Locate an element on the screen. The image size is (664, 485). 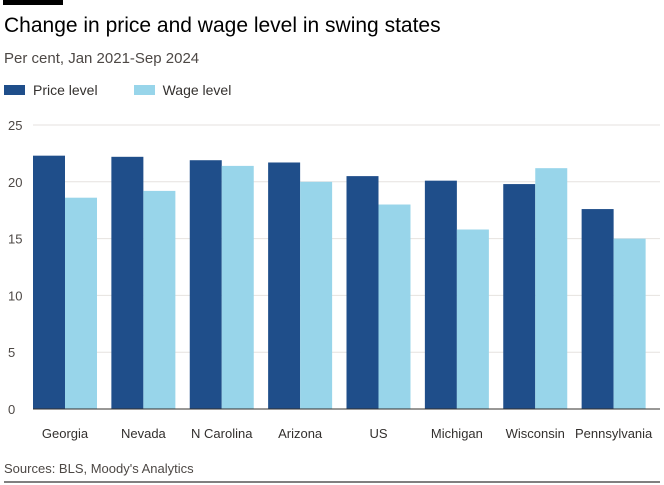
chart-legend: Price level Wage level is located at coordinates (135, 90).